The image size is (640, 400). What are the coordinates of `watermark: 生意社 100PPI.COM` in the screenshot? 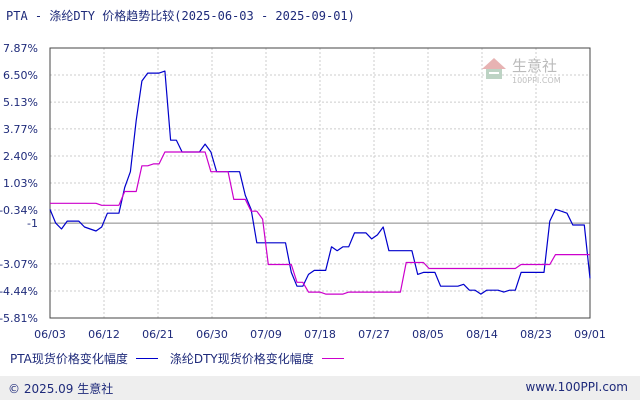 It's located at (521, 71).